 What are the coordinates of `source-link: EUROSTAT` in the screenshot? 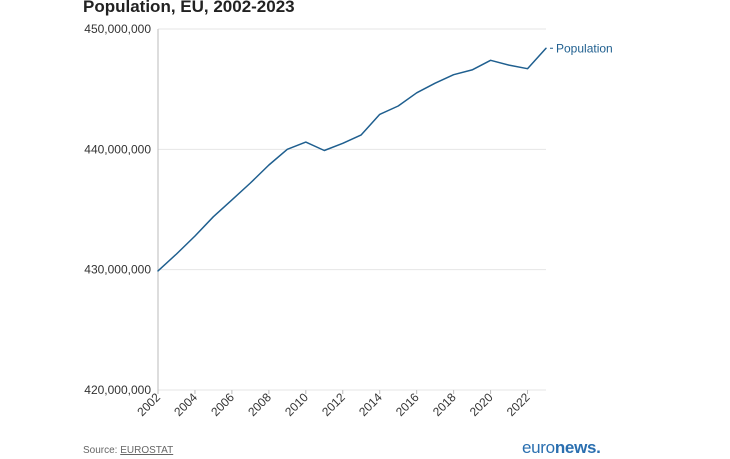 It's located at (147, 450).